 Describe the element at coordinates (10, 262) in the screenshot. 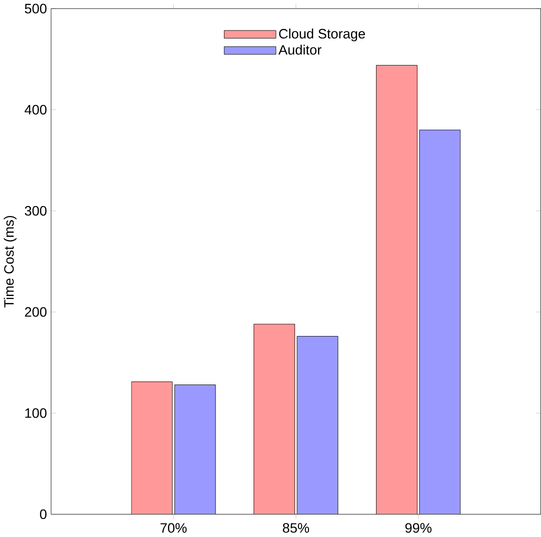

I see `y-axis-title: Time Cost (ms)` at that location.